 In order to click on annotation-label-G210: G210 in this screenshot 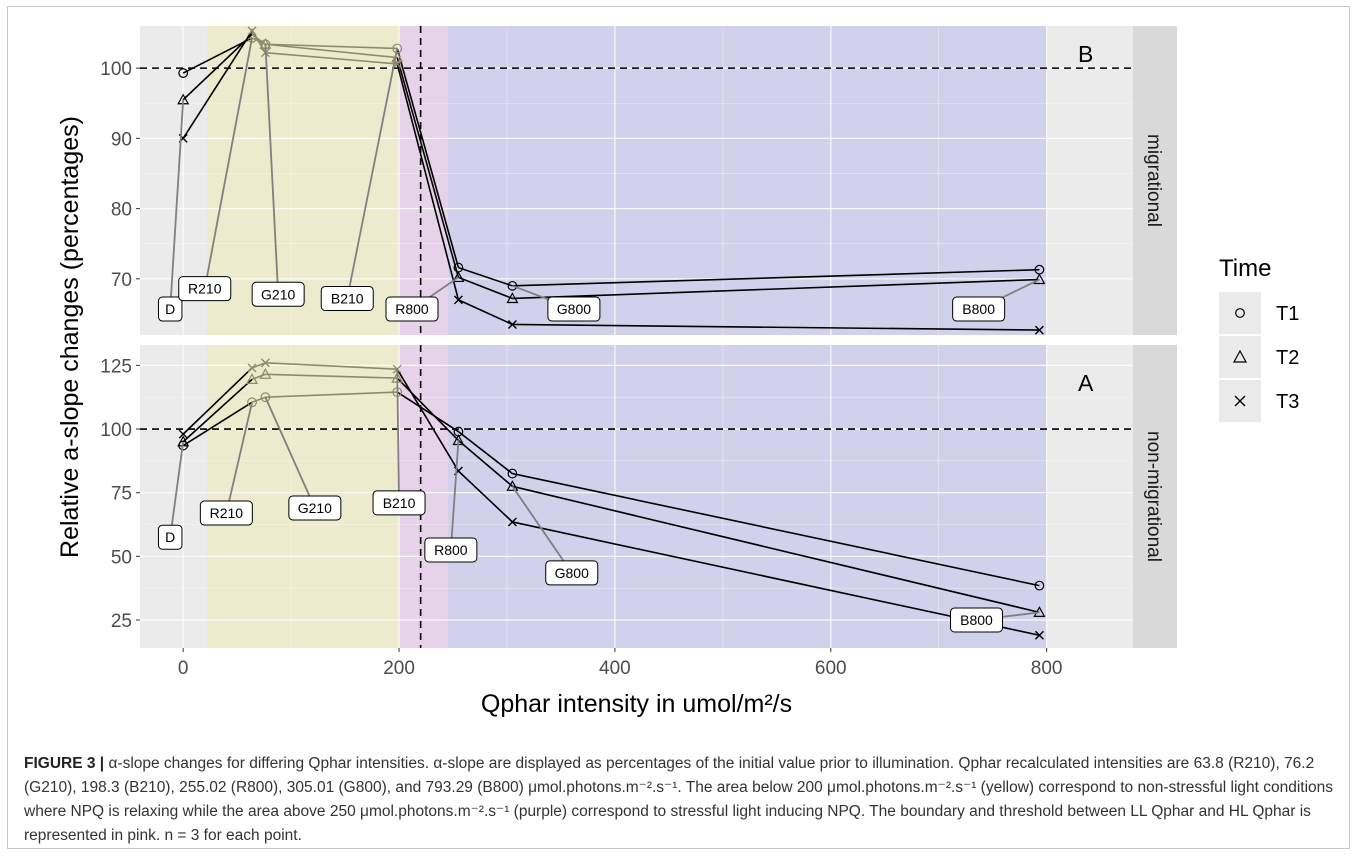, I will do `click(278, 294)`.